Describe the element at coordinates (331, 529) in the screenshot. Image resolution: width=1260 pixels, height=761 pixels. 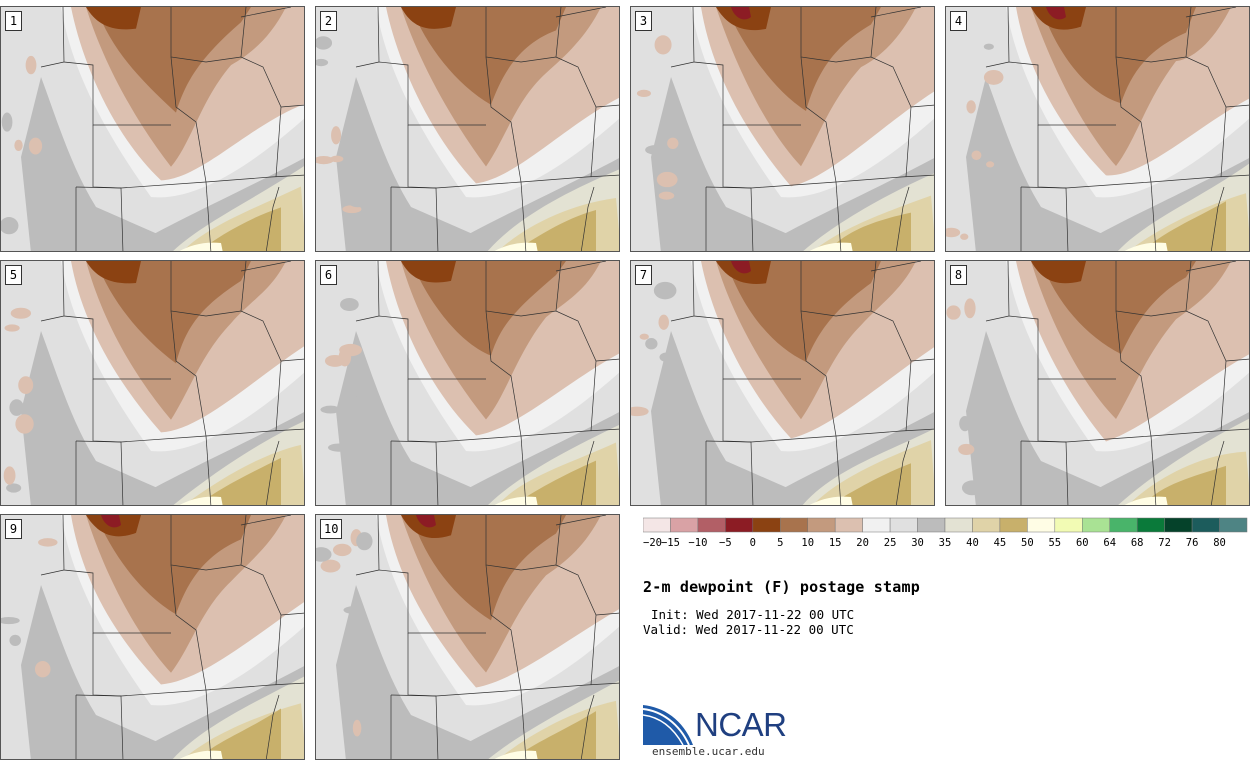
I see `member-number: 10` at that location.